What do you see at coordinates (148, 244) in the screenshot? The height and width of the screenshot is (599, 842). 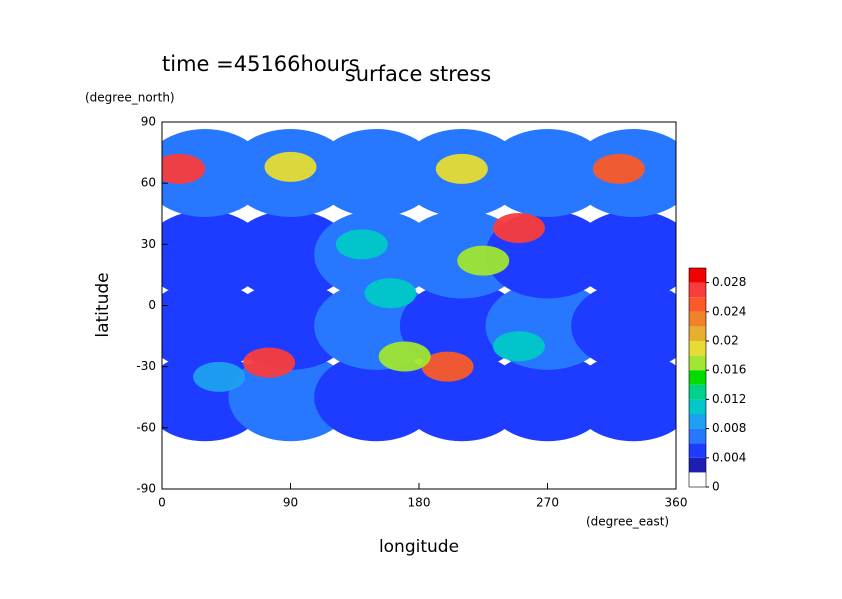 I see `y-tick-label: 30` at bounding box center [148, 244].